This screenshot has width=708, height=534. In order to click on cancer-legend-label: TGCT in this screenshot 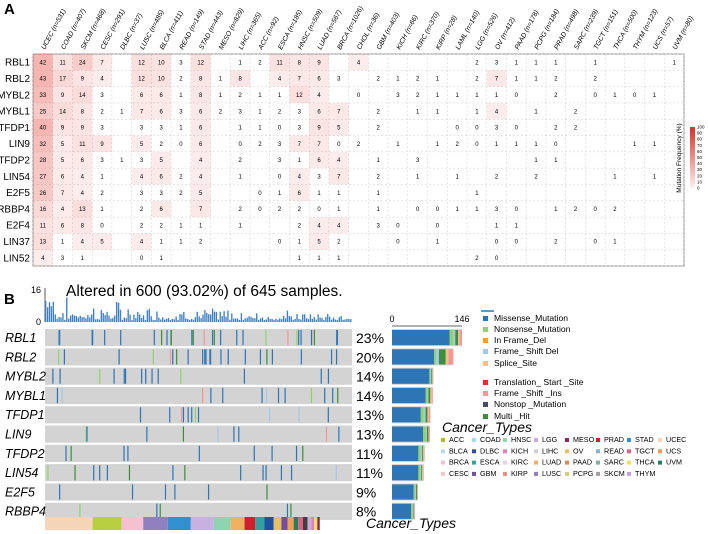, I will do `click(645, 450)`.